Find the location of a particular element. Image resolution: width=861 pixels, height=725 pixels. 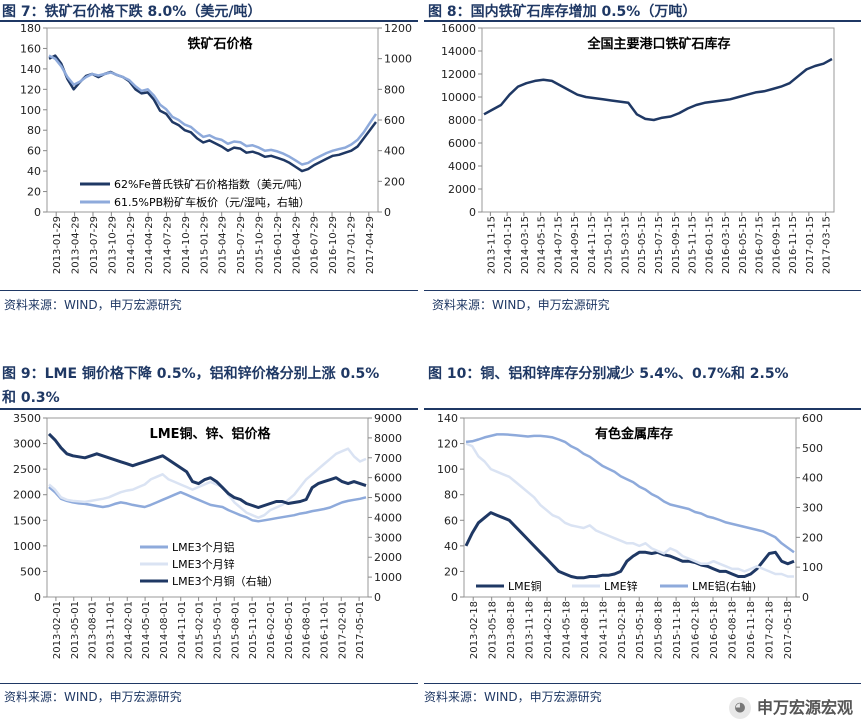

c7-ytick-label: 180 is located at coordinates (30, 28).